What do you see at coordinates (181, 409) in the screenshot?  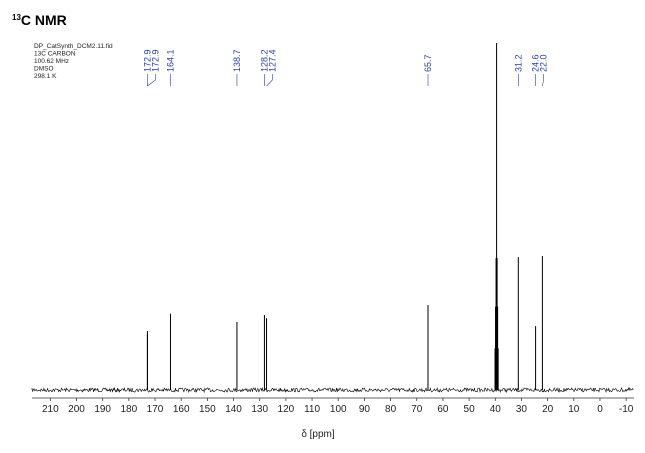 I see `x-tick-label: 160` at bounding box center [181, 409].